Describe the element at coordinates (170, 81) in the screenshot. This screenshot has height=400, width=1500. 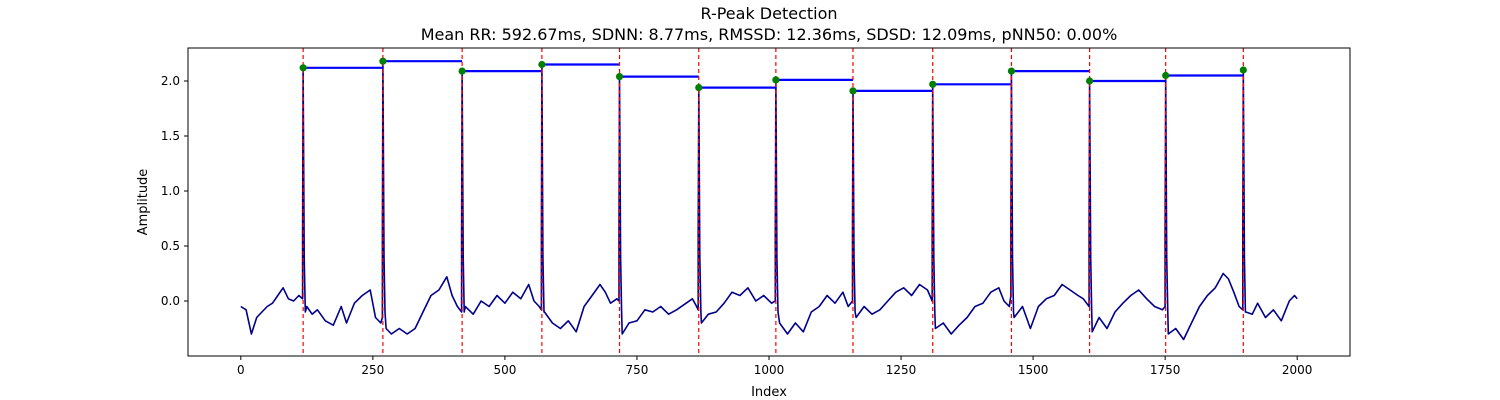
I see `y-tick-label: 2.0` at that location.